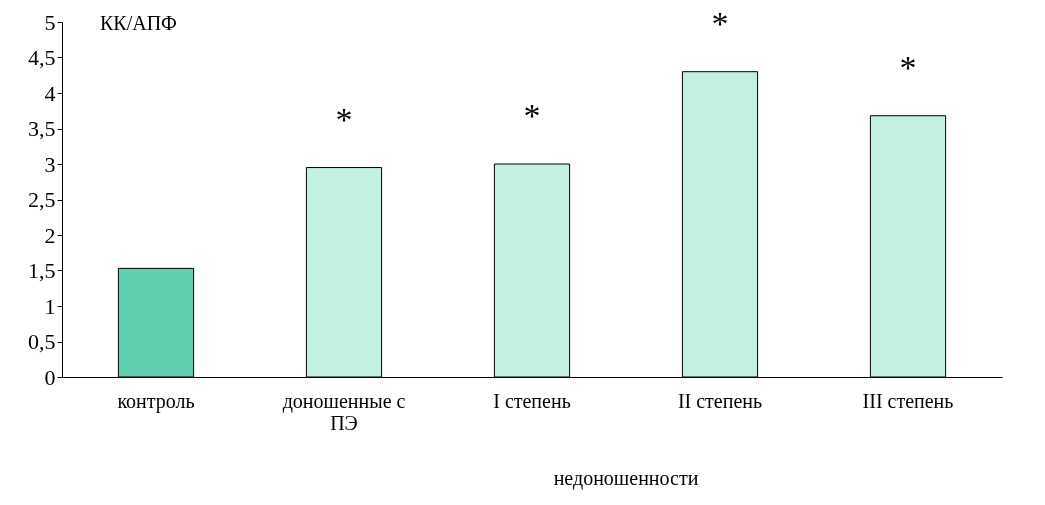  What do you see at coordinates (50, 235) in the screenshot?
I see `y-tick-label: 2` at bounding box center [50, 235].